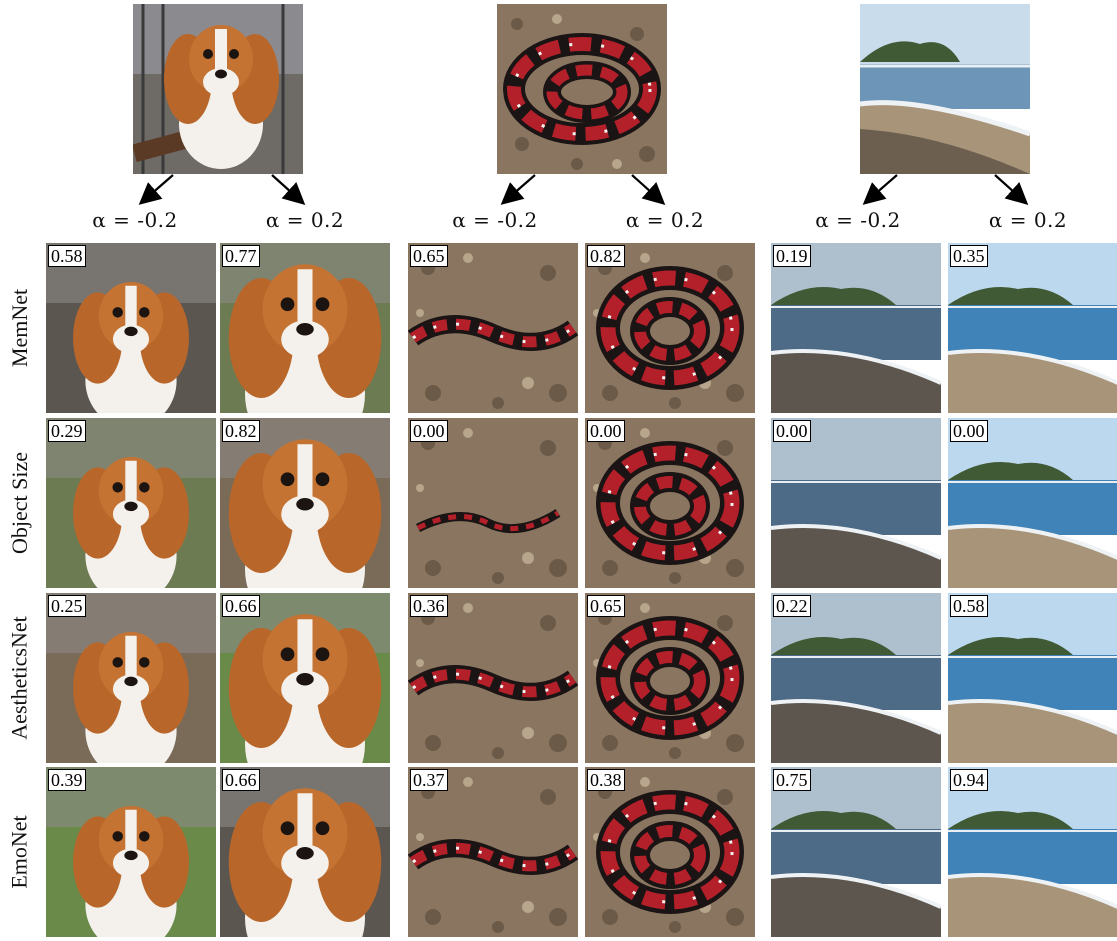 This screenshot has height=941, width=1117. Describe the element at coordinates (606, 780) in the screenshot. I see `score-badge: 0.38` at that location.